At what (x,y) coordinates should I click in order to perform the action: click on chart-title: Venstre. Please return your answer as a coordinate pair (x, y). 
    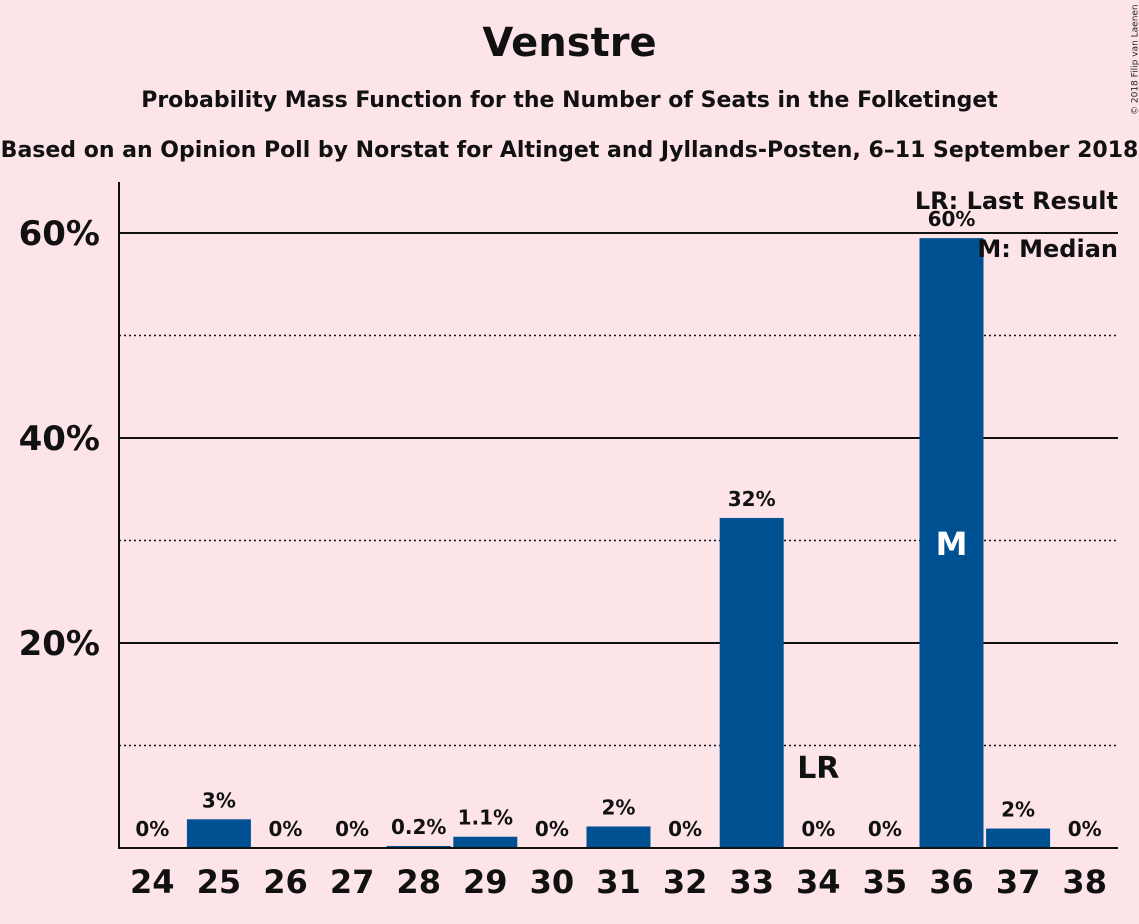
    Looking at the image, I should click on (569, 43).